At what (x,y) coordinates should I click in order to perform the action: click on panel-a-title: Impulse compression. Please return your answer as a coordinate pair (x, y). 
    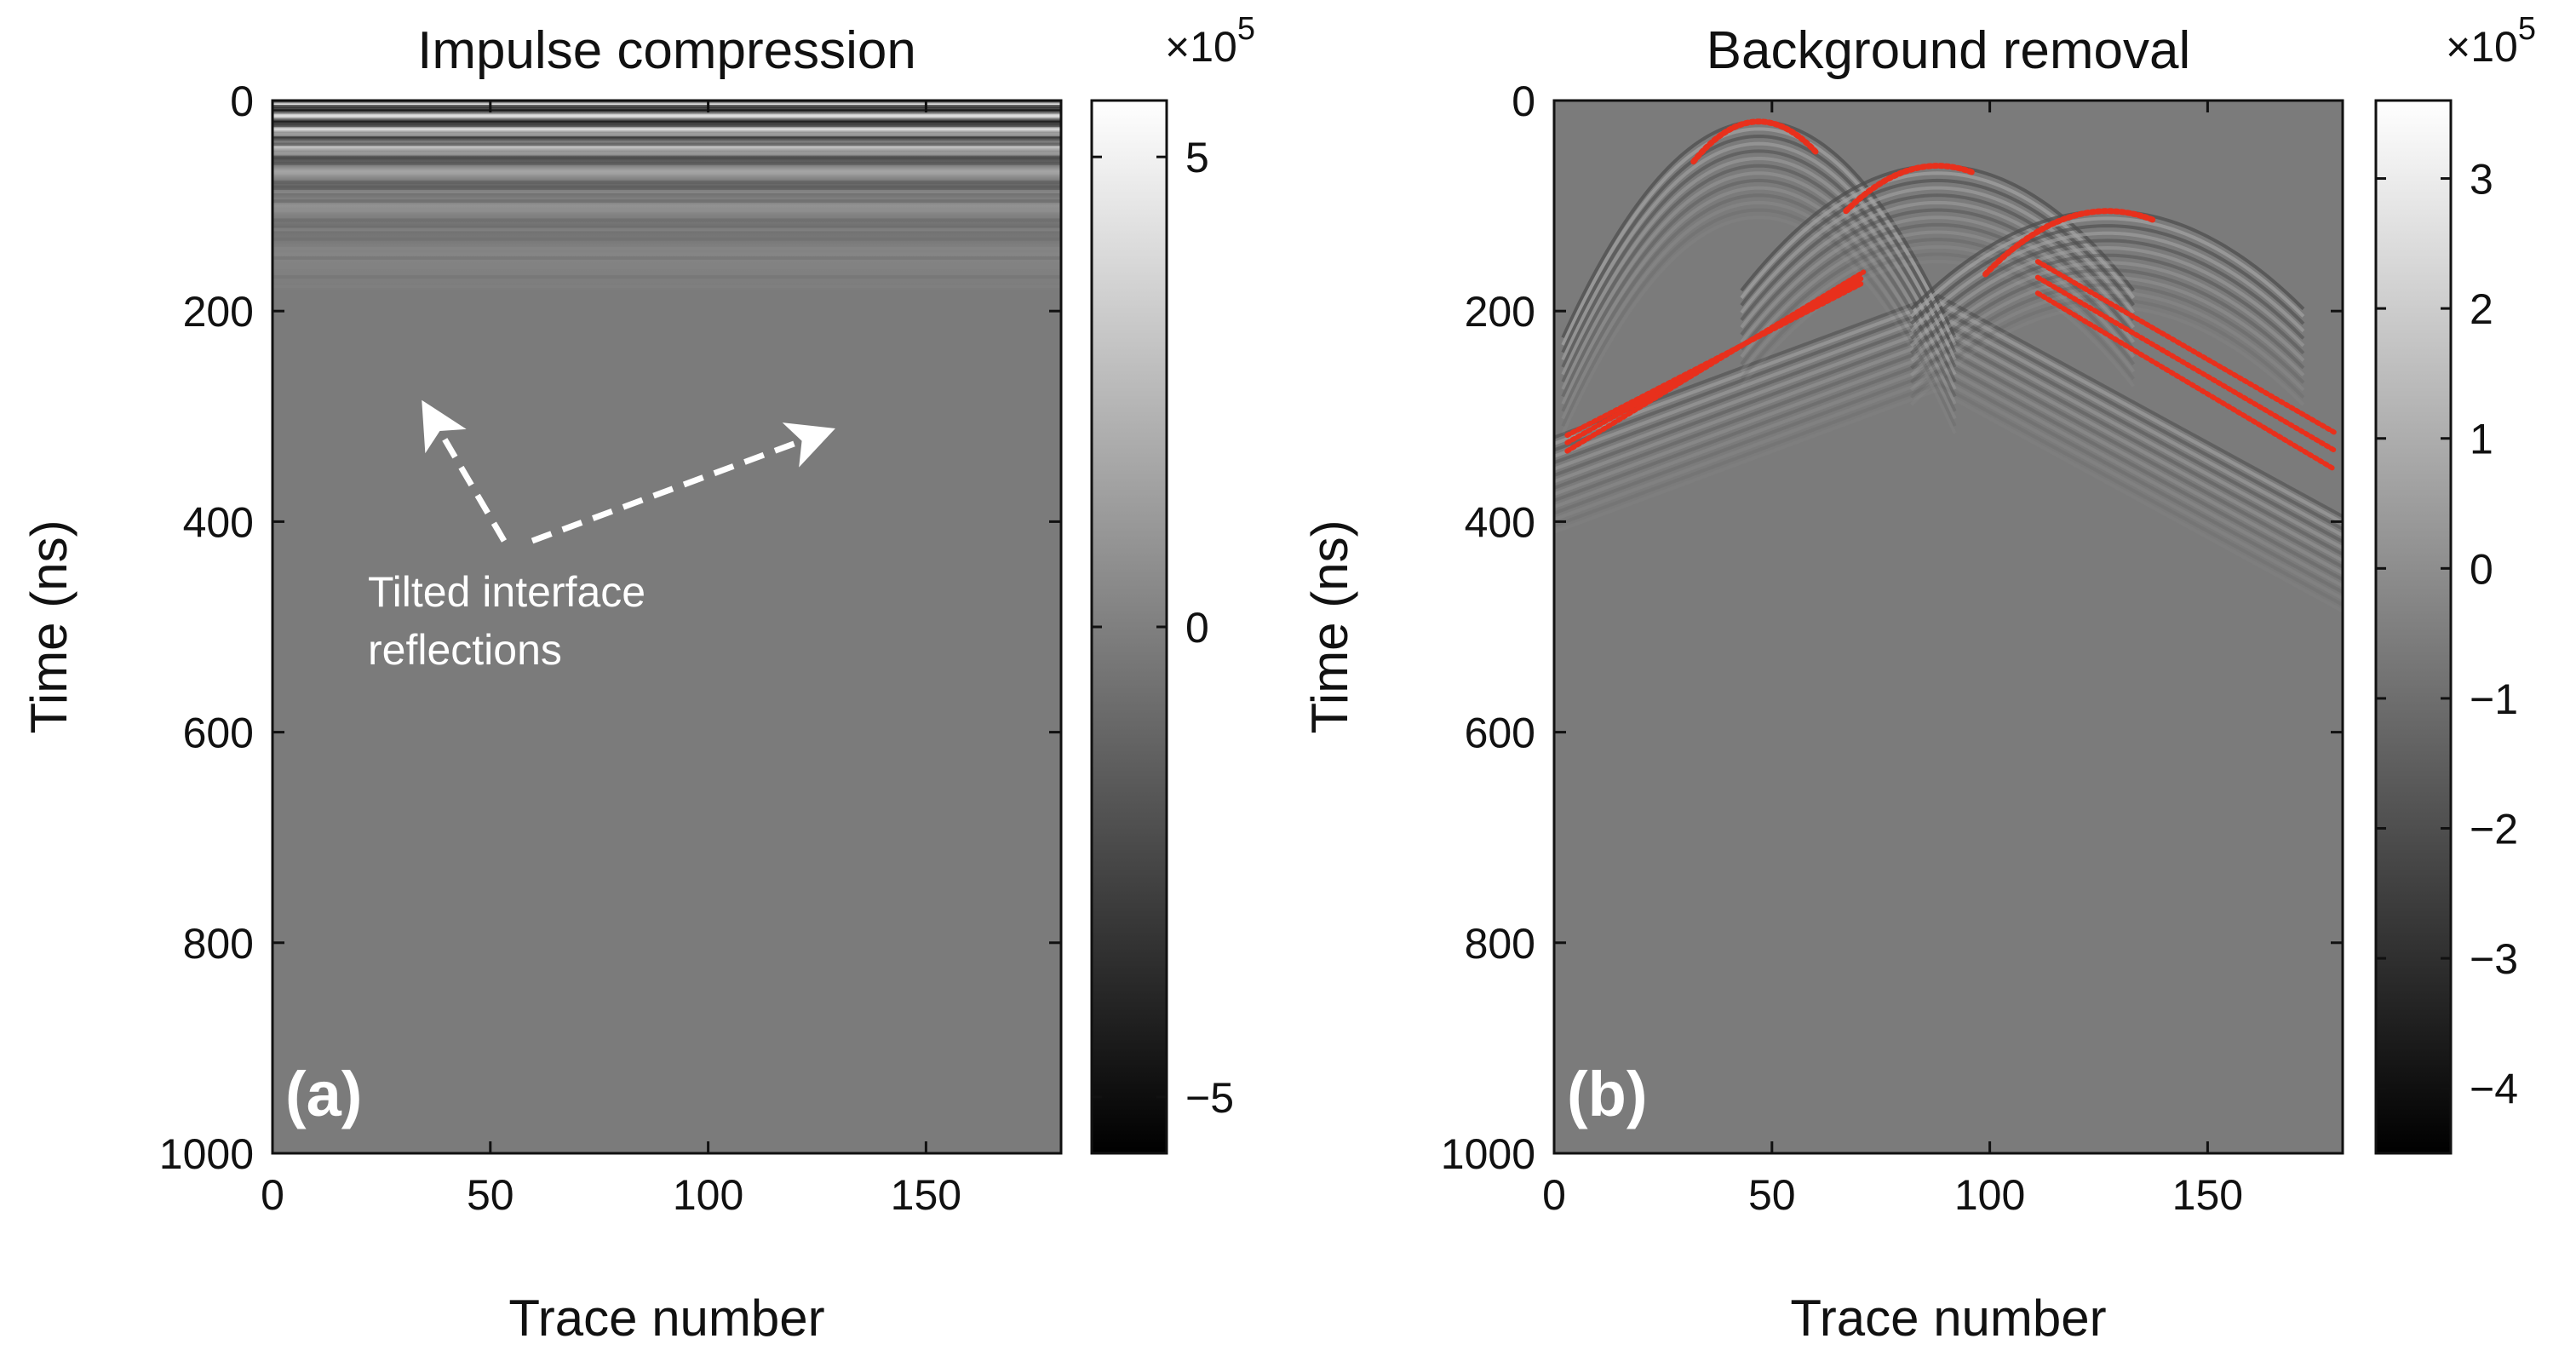
    Looking at the image, I should click on (666, 50).